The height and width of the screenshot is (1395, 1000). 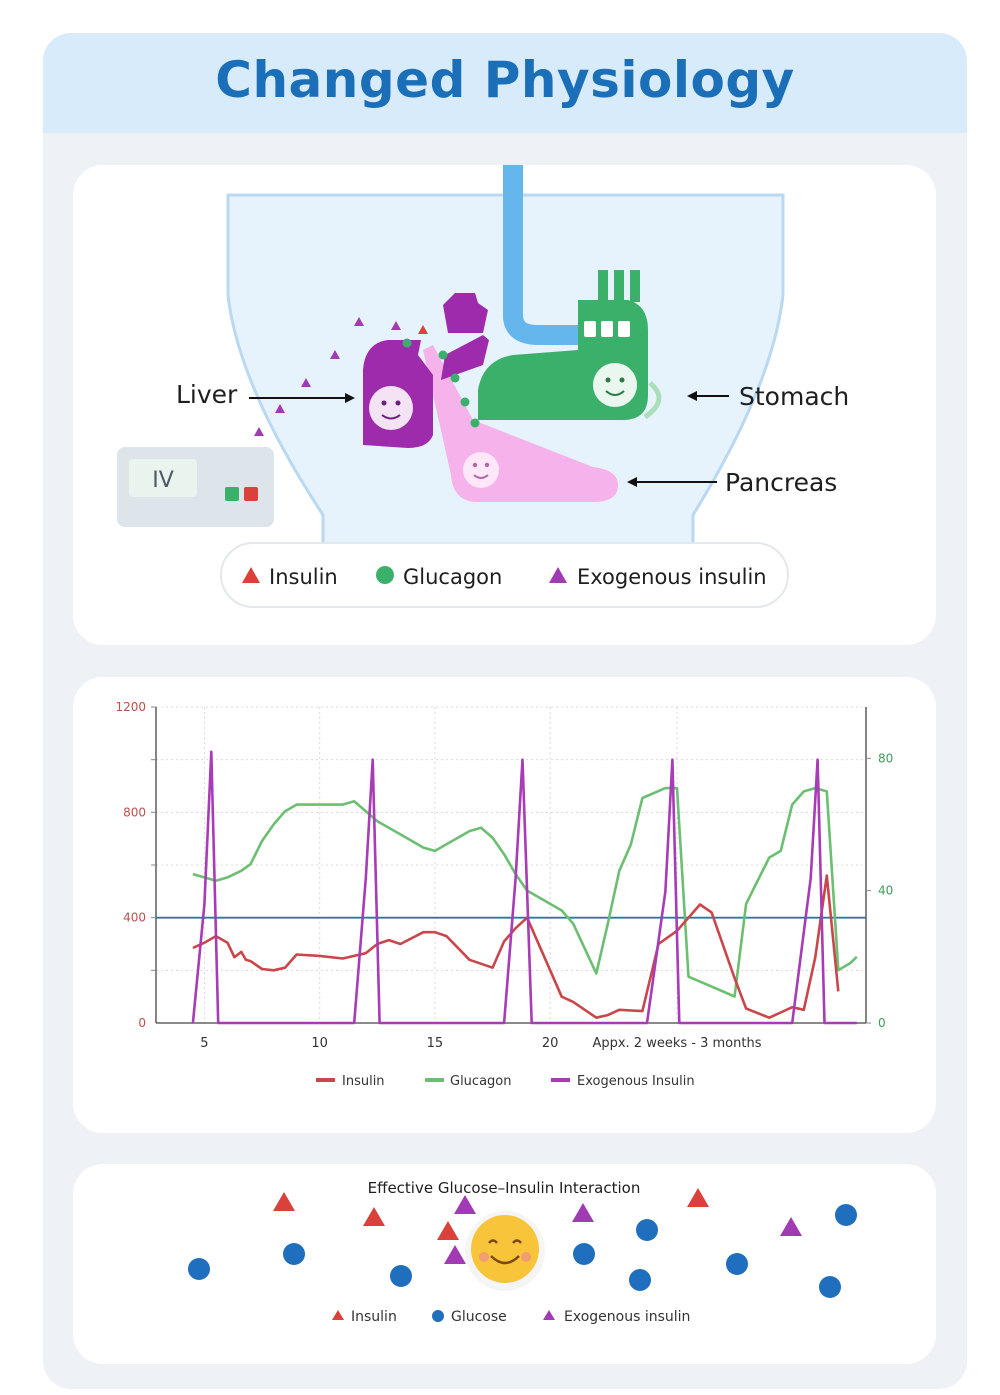 I want to click on interaction-title: Effective Glucose–Insulin Interaction, so click(x=504, y=1188).